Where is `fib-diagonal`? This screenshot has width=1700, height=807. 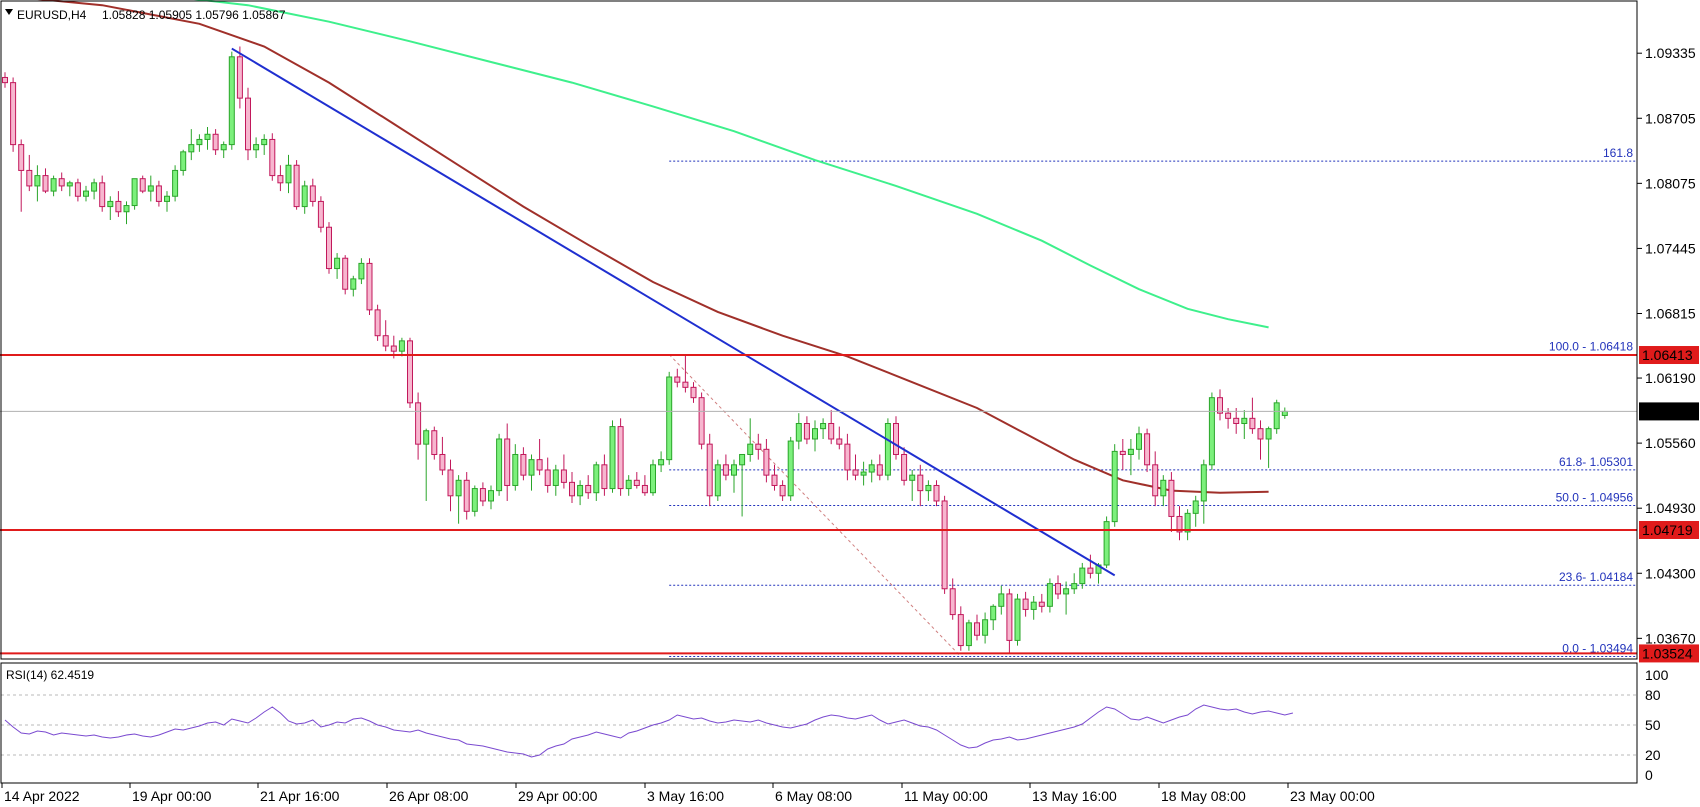 fib-diagonal is located at coordinates (815, 505).